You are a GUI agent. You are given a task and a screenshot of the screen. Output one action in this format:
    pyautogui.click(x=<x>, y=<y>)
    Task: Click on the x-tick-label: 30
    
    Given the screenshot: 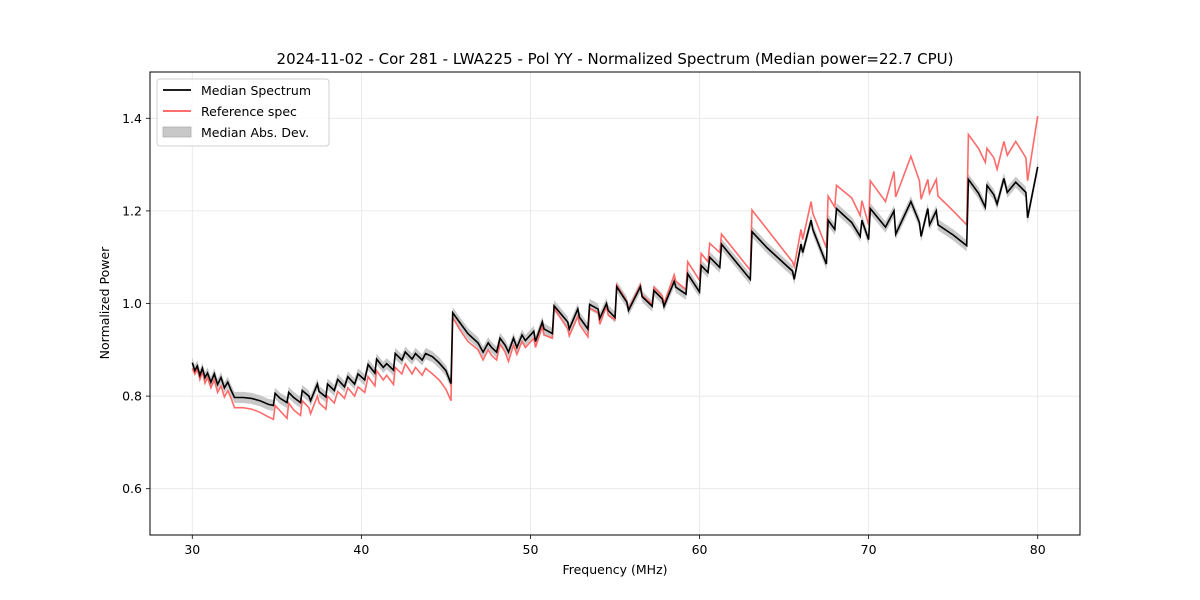 What is the action you would take?
    pyautogui.click(x=192, y=549)
    